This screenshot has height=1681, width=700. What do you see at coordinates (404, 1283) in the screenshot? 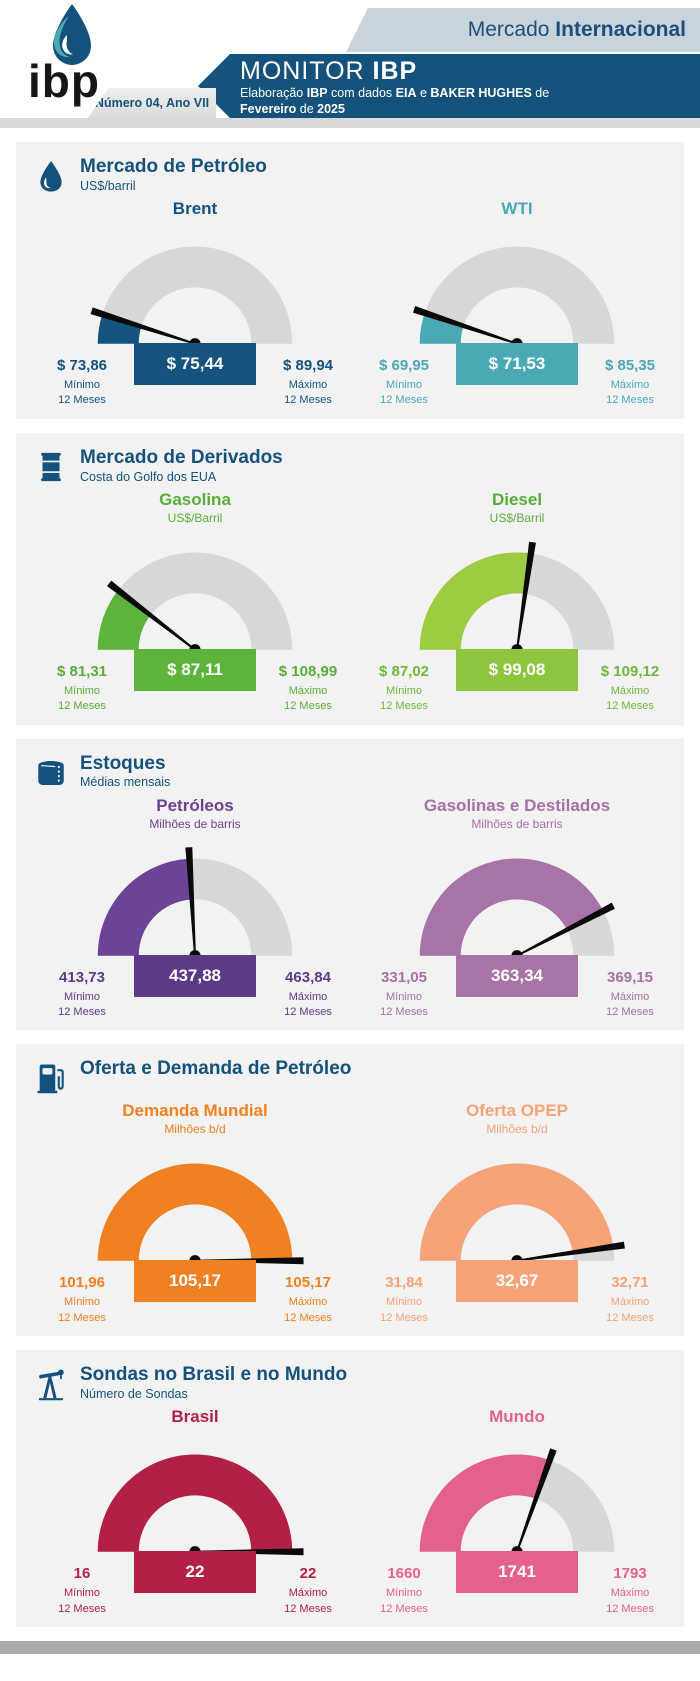
I see `gauge-min-value: 31,84` at bounding box center [404, 1283].